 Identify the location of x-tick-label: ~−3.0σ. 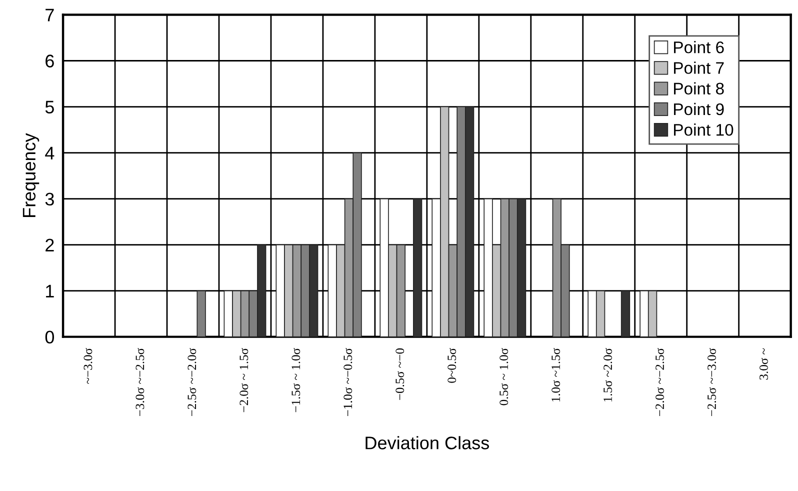
(88, 366).